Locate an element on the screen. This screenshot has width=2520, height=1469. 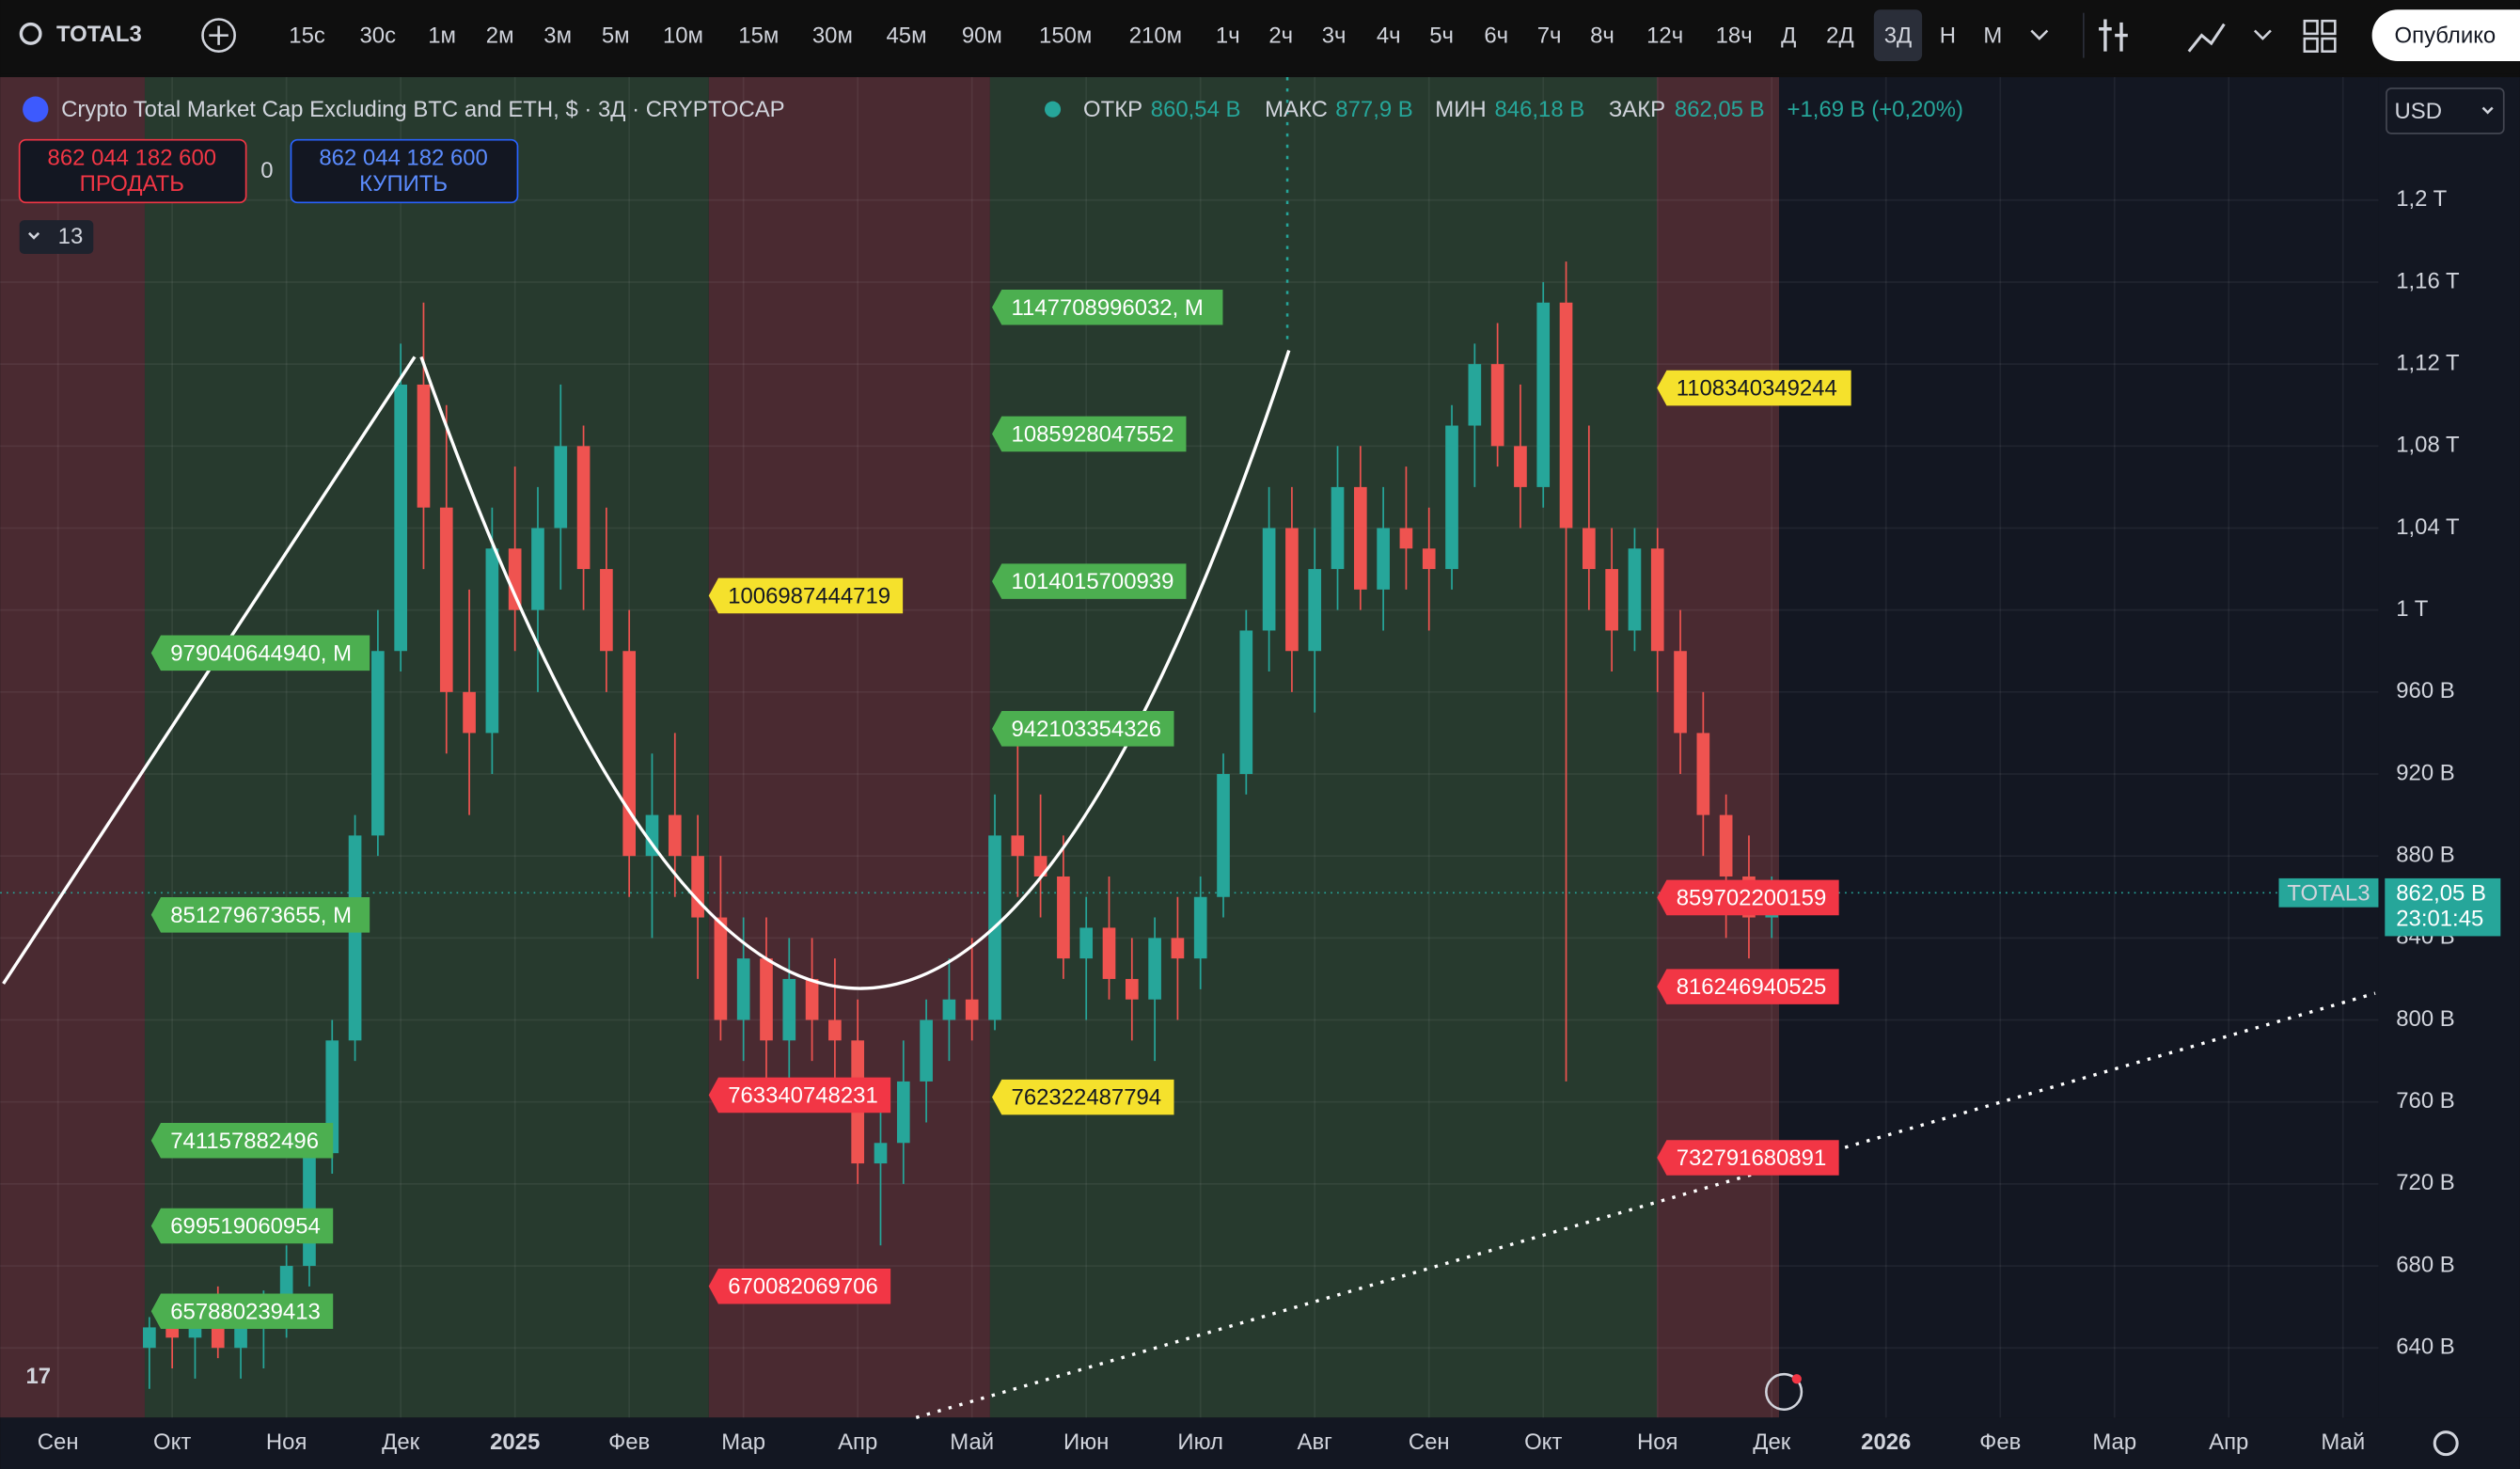
interval: 6ч is located at coordinates (1496, 36).